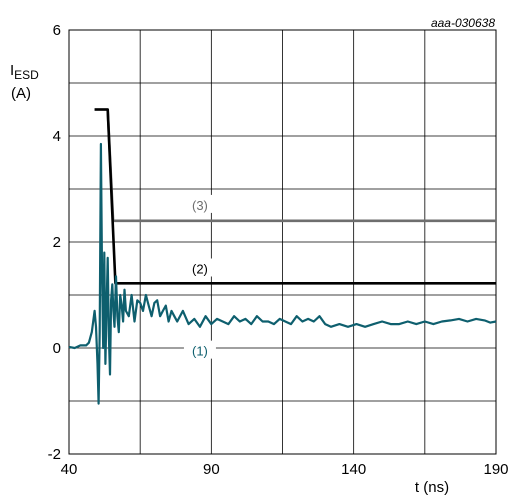 Image resolution: width=514 pixels, height=501 pixels. Describe the element at coordinates (353, 469) in the screenshot. I see `x-tick-label: 140` at that location.